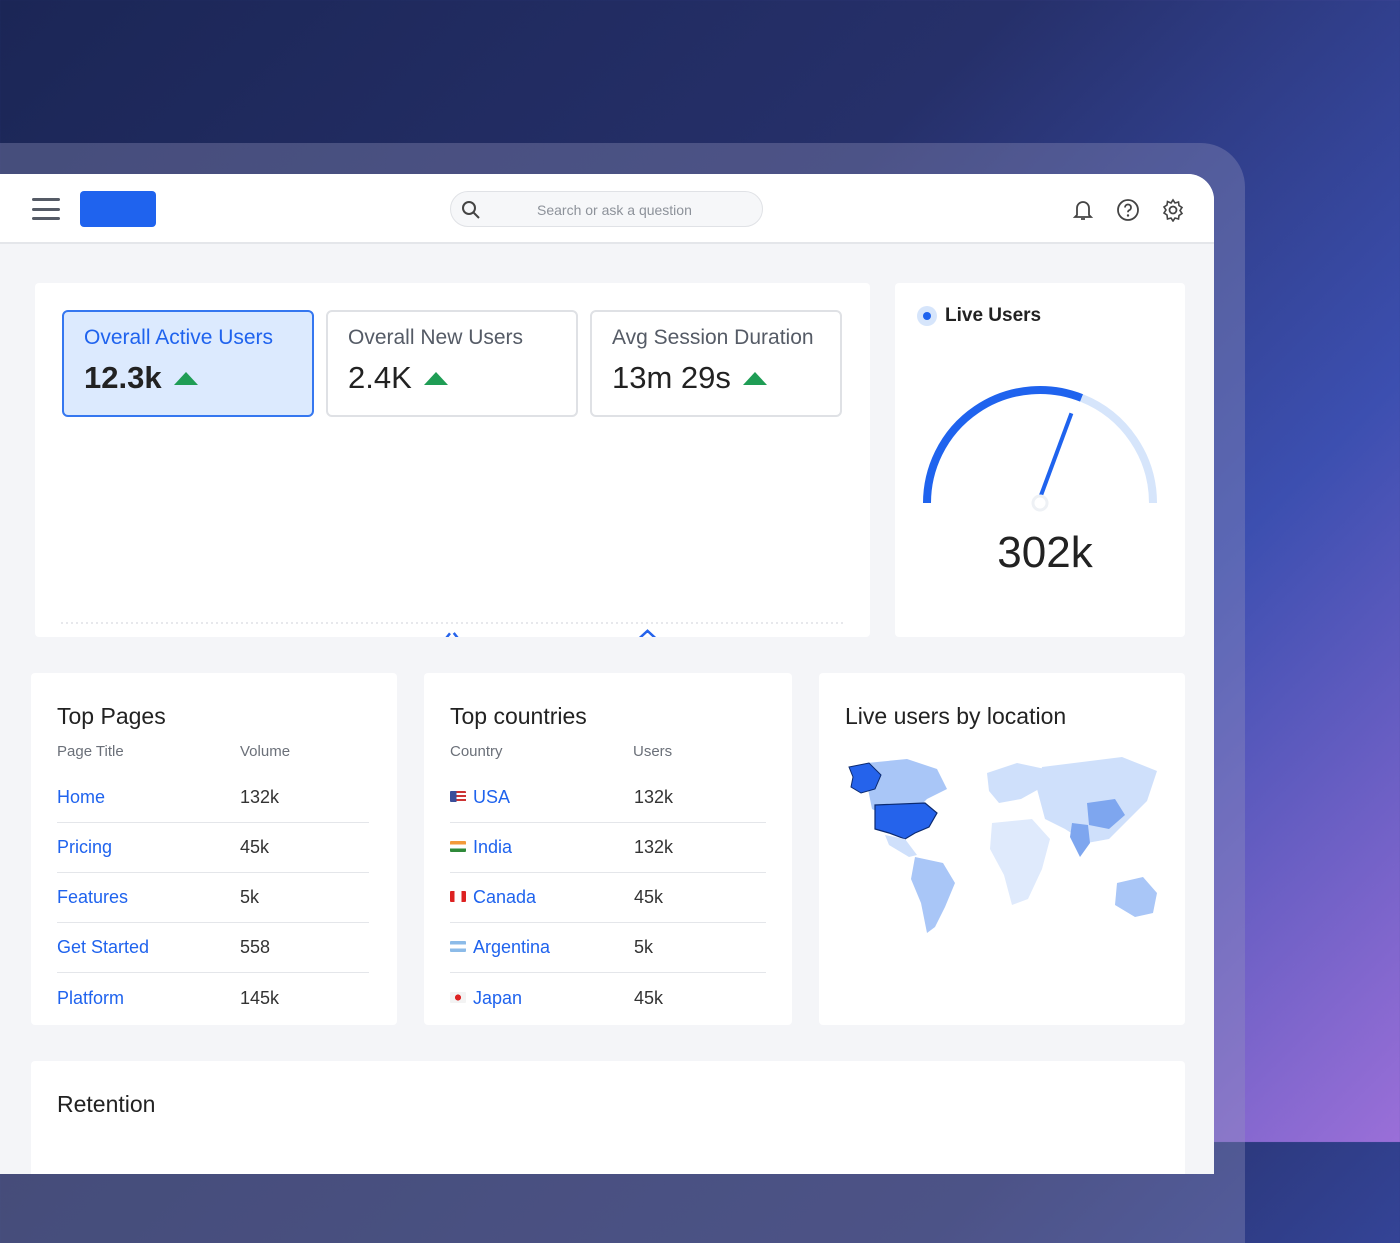  What do you see at coordinates (518, 716) in the screenshot?
I see `top-countries-title: Top countries` at bounding box center [518, 716].